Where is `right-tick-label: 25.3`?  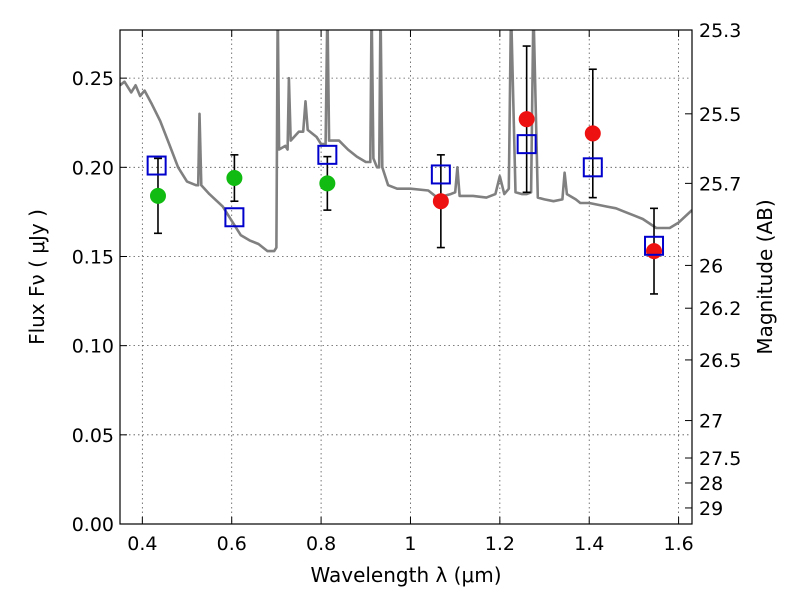
right-tick-label: 25.3 is located at coordinates (720, 31).